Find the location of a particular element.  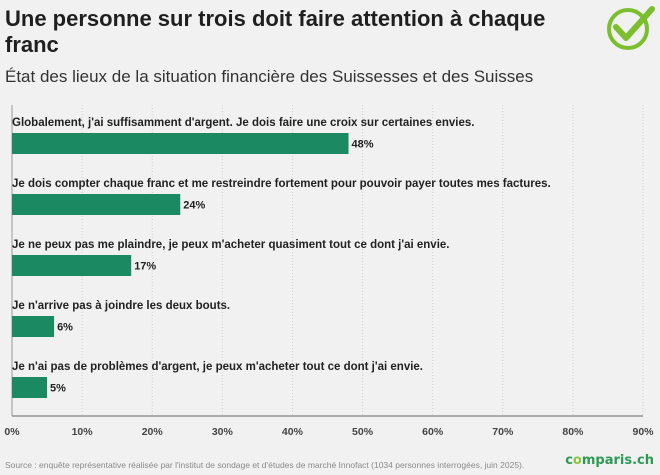

x-tick-label: 50% is located at coordinates (363, 432).